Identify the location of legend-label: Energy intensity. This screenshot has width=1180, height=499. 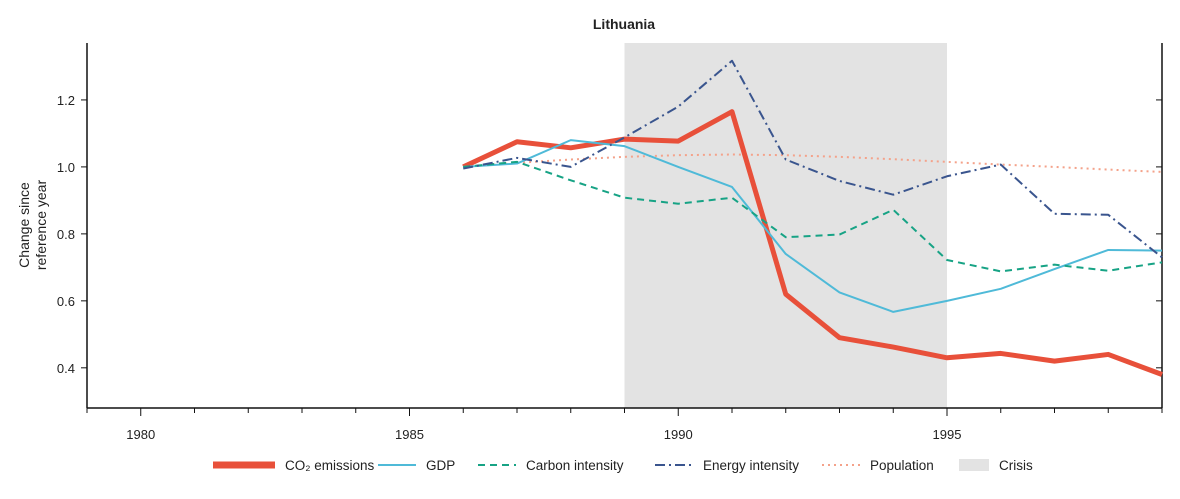
(751, 465).